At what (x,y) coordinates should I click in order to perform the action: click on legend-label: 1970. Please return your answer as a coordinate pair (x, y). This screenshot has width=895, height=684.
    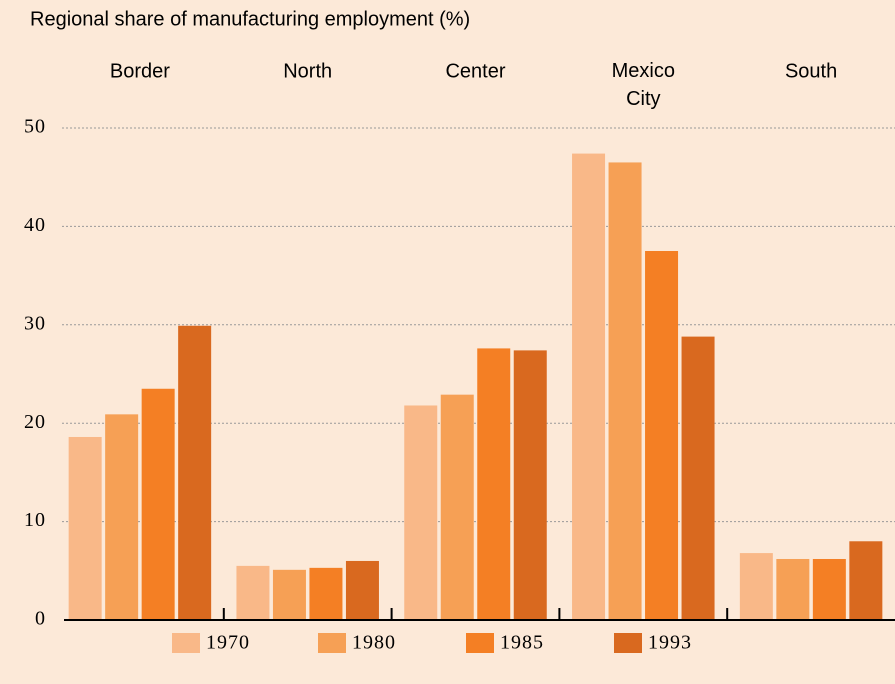
    Looking at the image, I should click on (228, 643).